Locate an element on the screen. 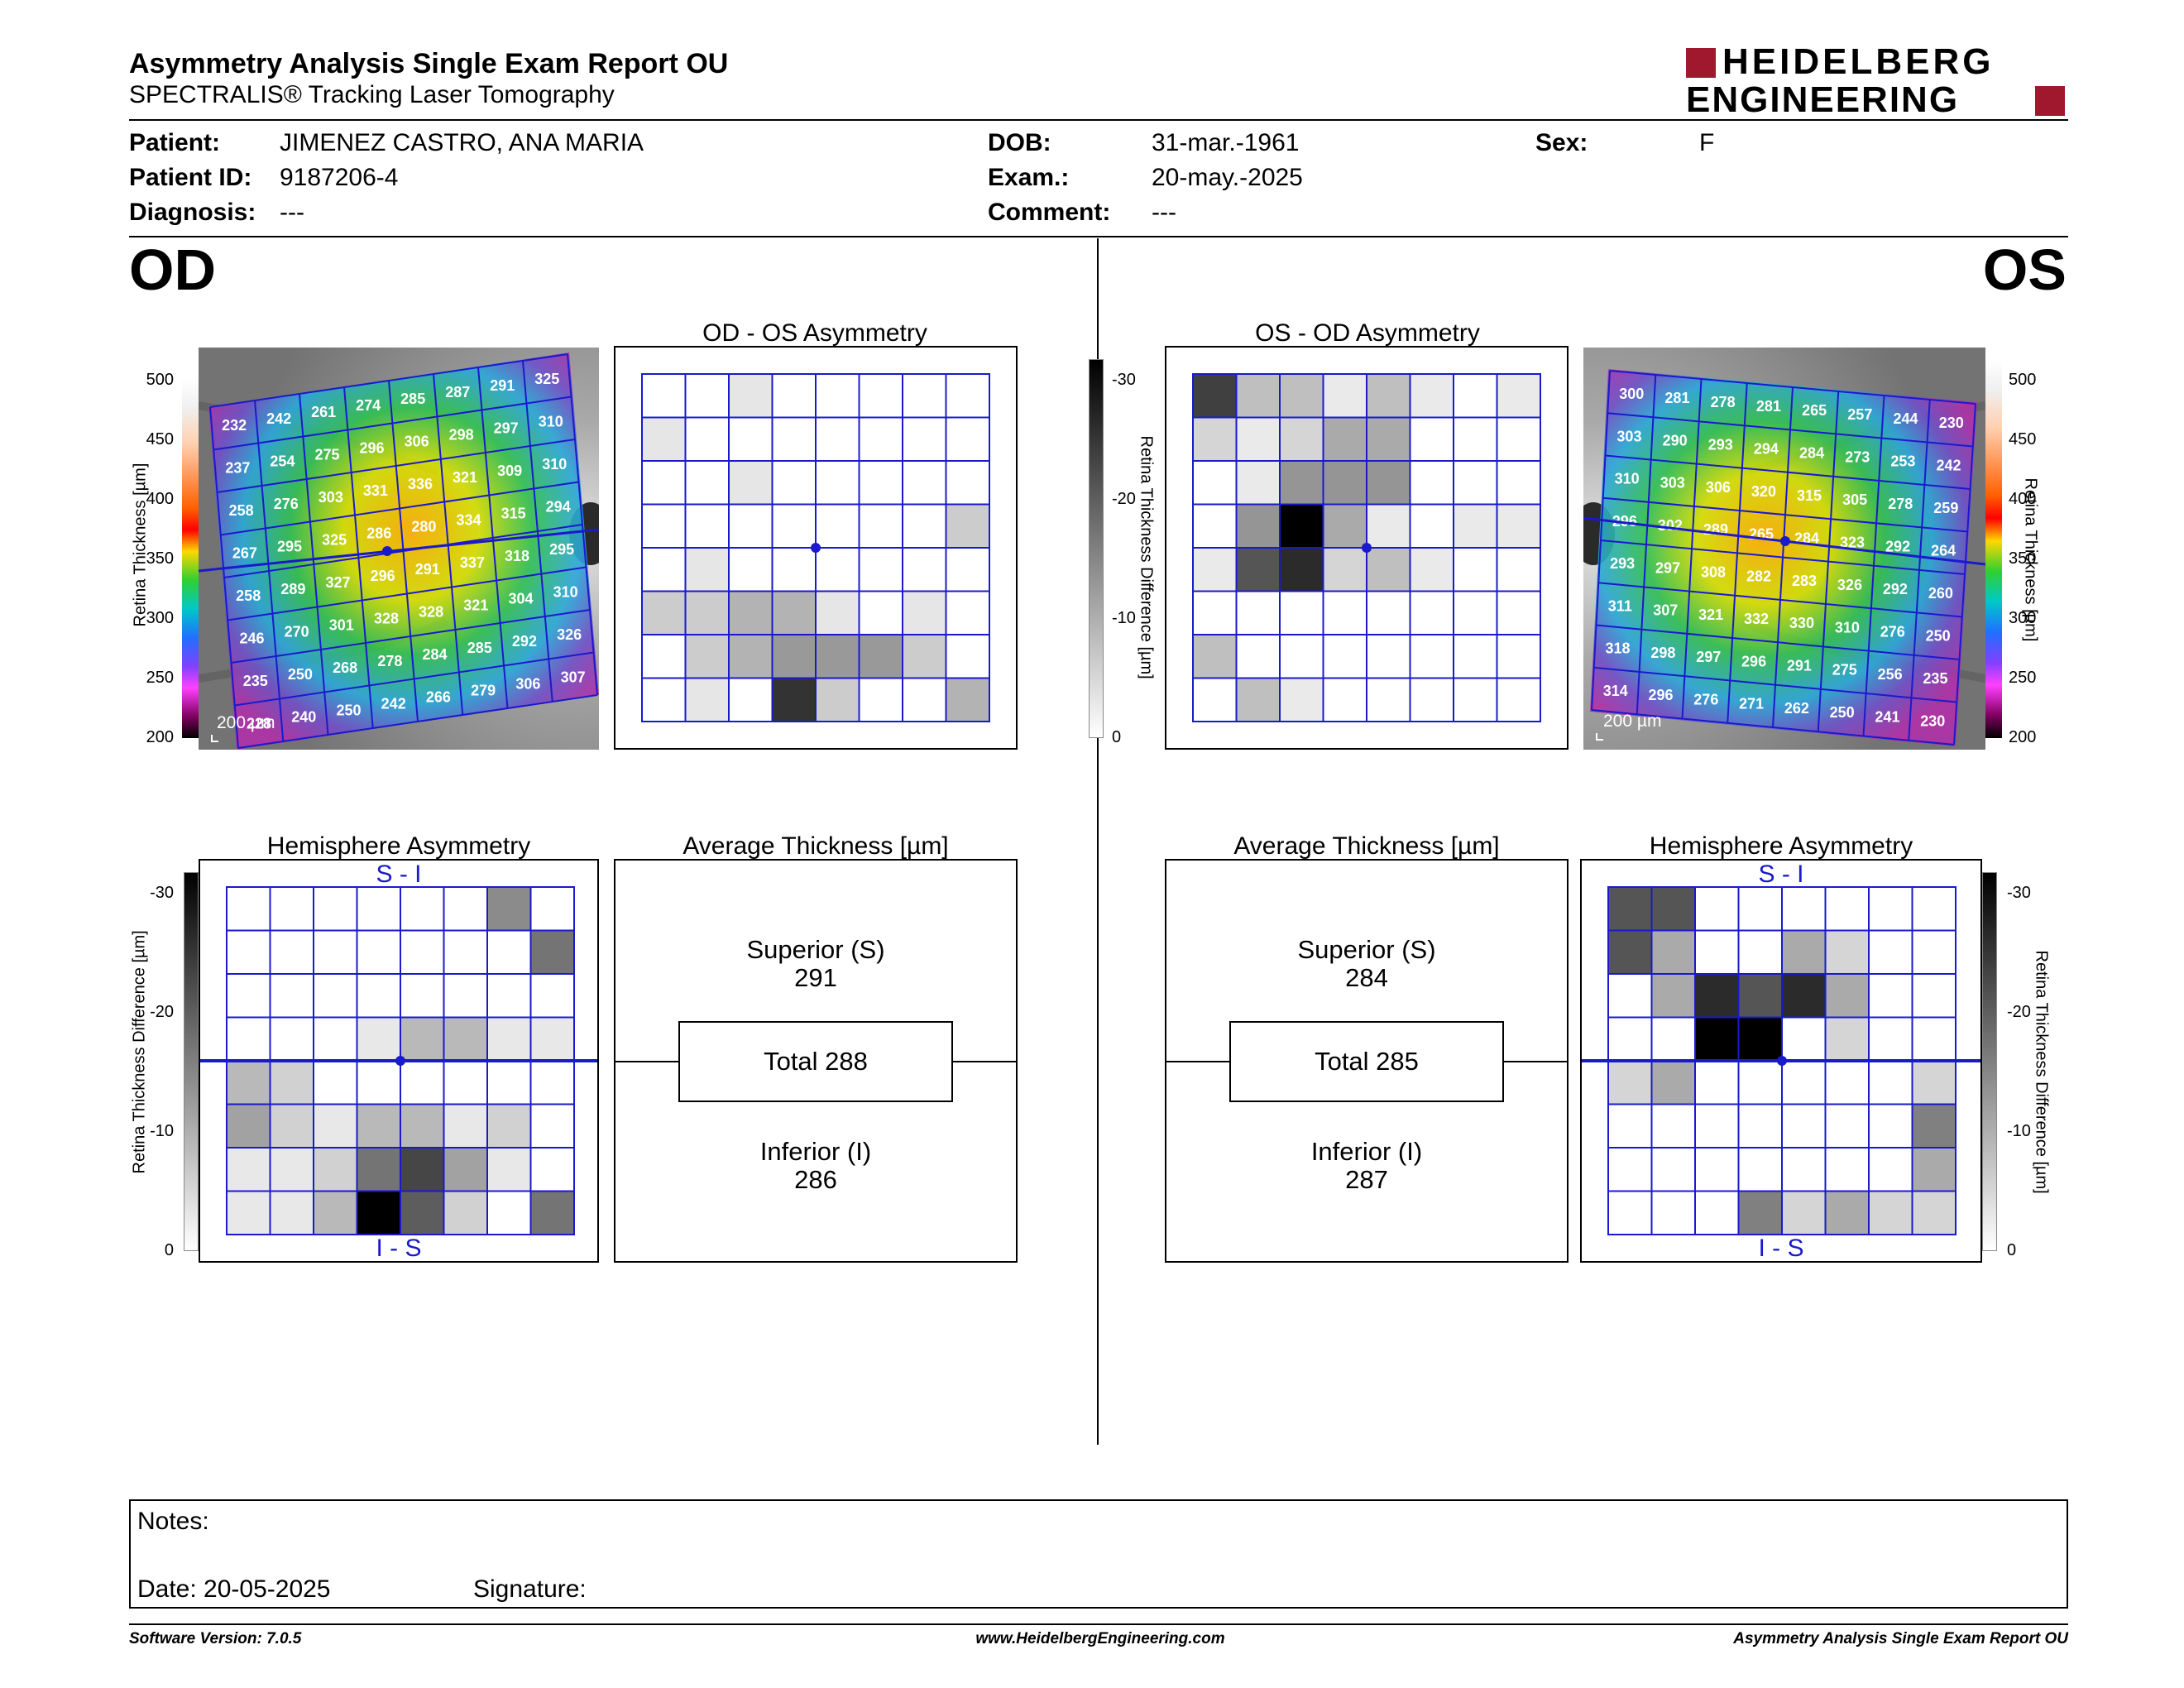 The height and width of the screenshot is (1688, 2184). od-map-value: 258 is located at coordinates (241, 510).